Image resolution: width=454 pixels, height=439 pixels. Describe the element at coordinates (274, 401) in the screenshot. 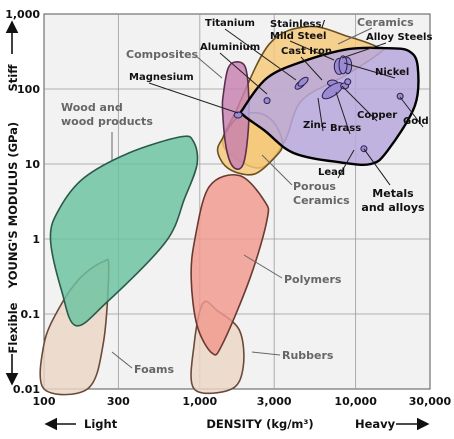

I see `x-tick-label: 3,000` at that location.